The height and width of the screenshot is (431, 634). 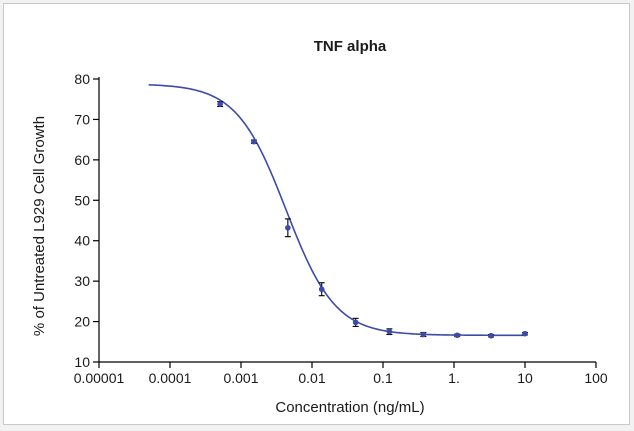 What do you see at coordinates (82, 119) in the screenshot?
I see `y-tick-label: 70` at bounding box center [82, 119].